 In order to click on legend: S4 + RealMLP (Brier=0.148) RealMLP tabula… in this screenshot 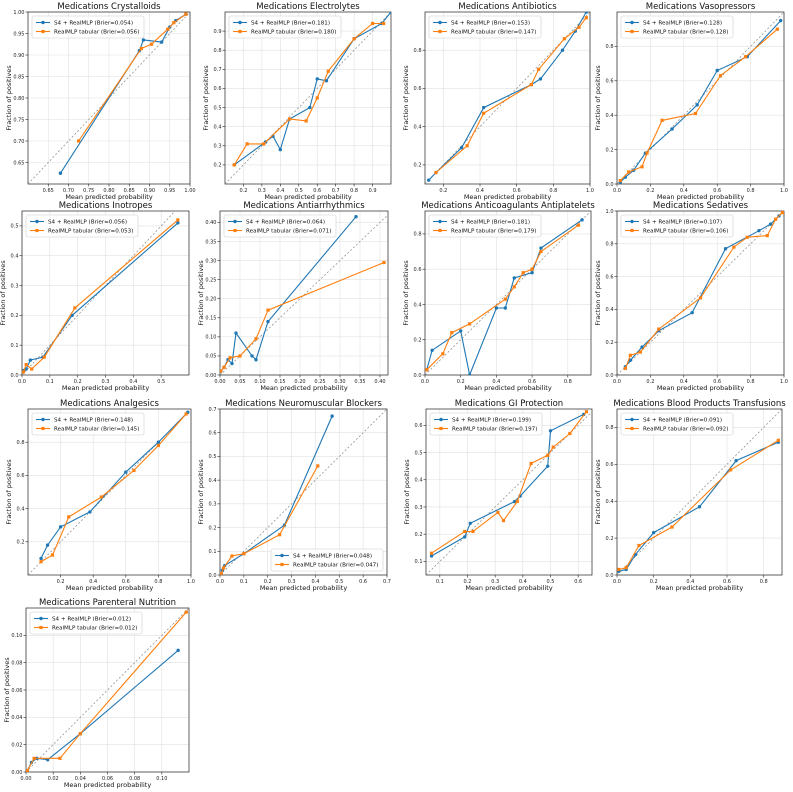, I will do `click(88, 424)`.